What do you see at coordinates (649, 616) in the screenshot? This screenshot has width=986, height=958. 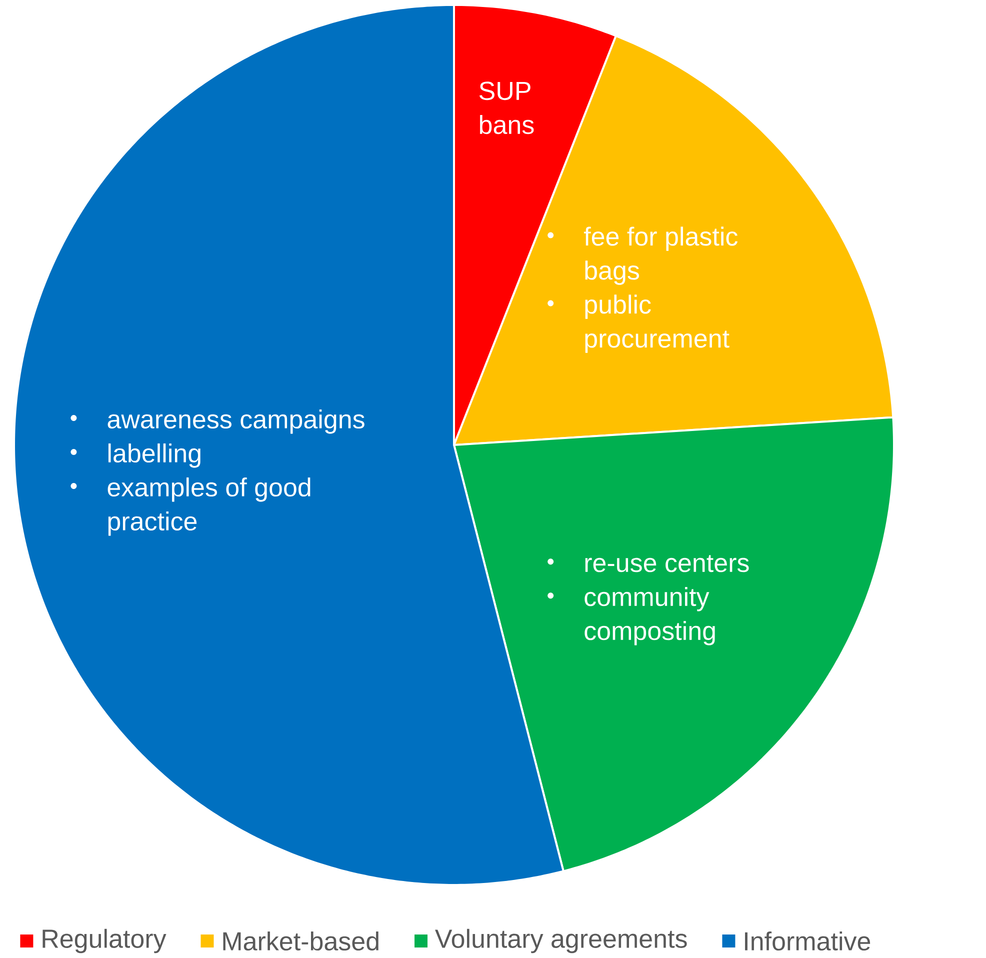 I see `text: community composting` at bounding box center [649, 616].